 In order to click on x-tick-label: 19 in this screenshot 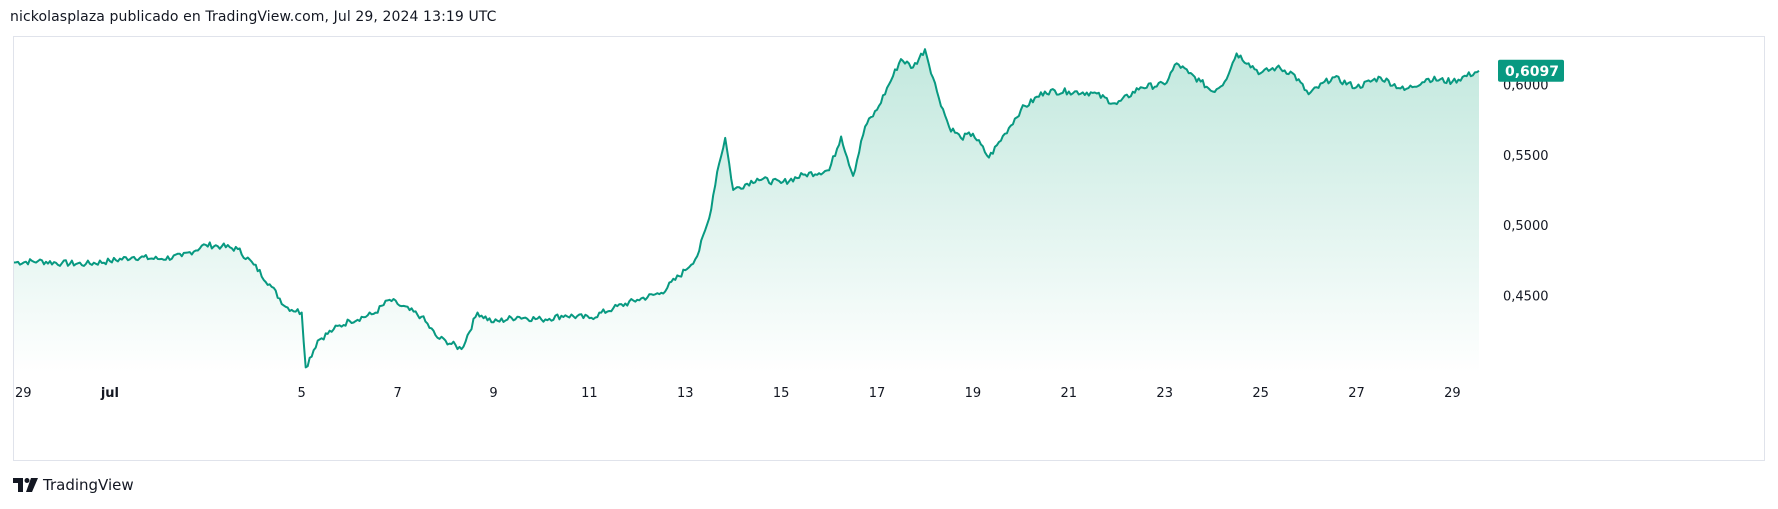, I will do `click(973, 393)`.